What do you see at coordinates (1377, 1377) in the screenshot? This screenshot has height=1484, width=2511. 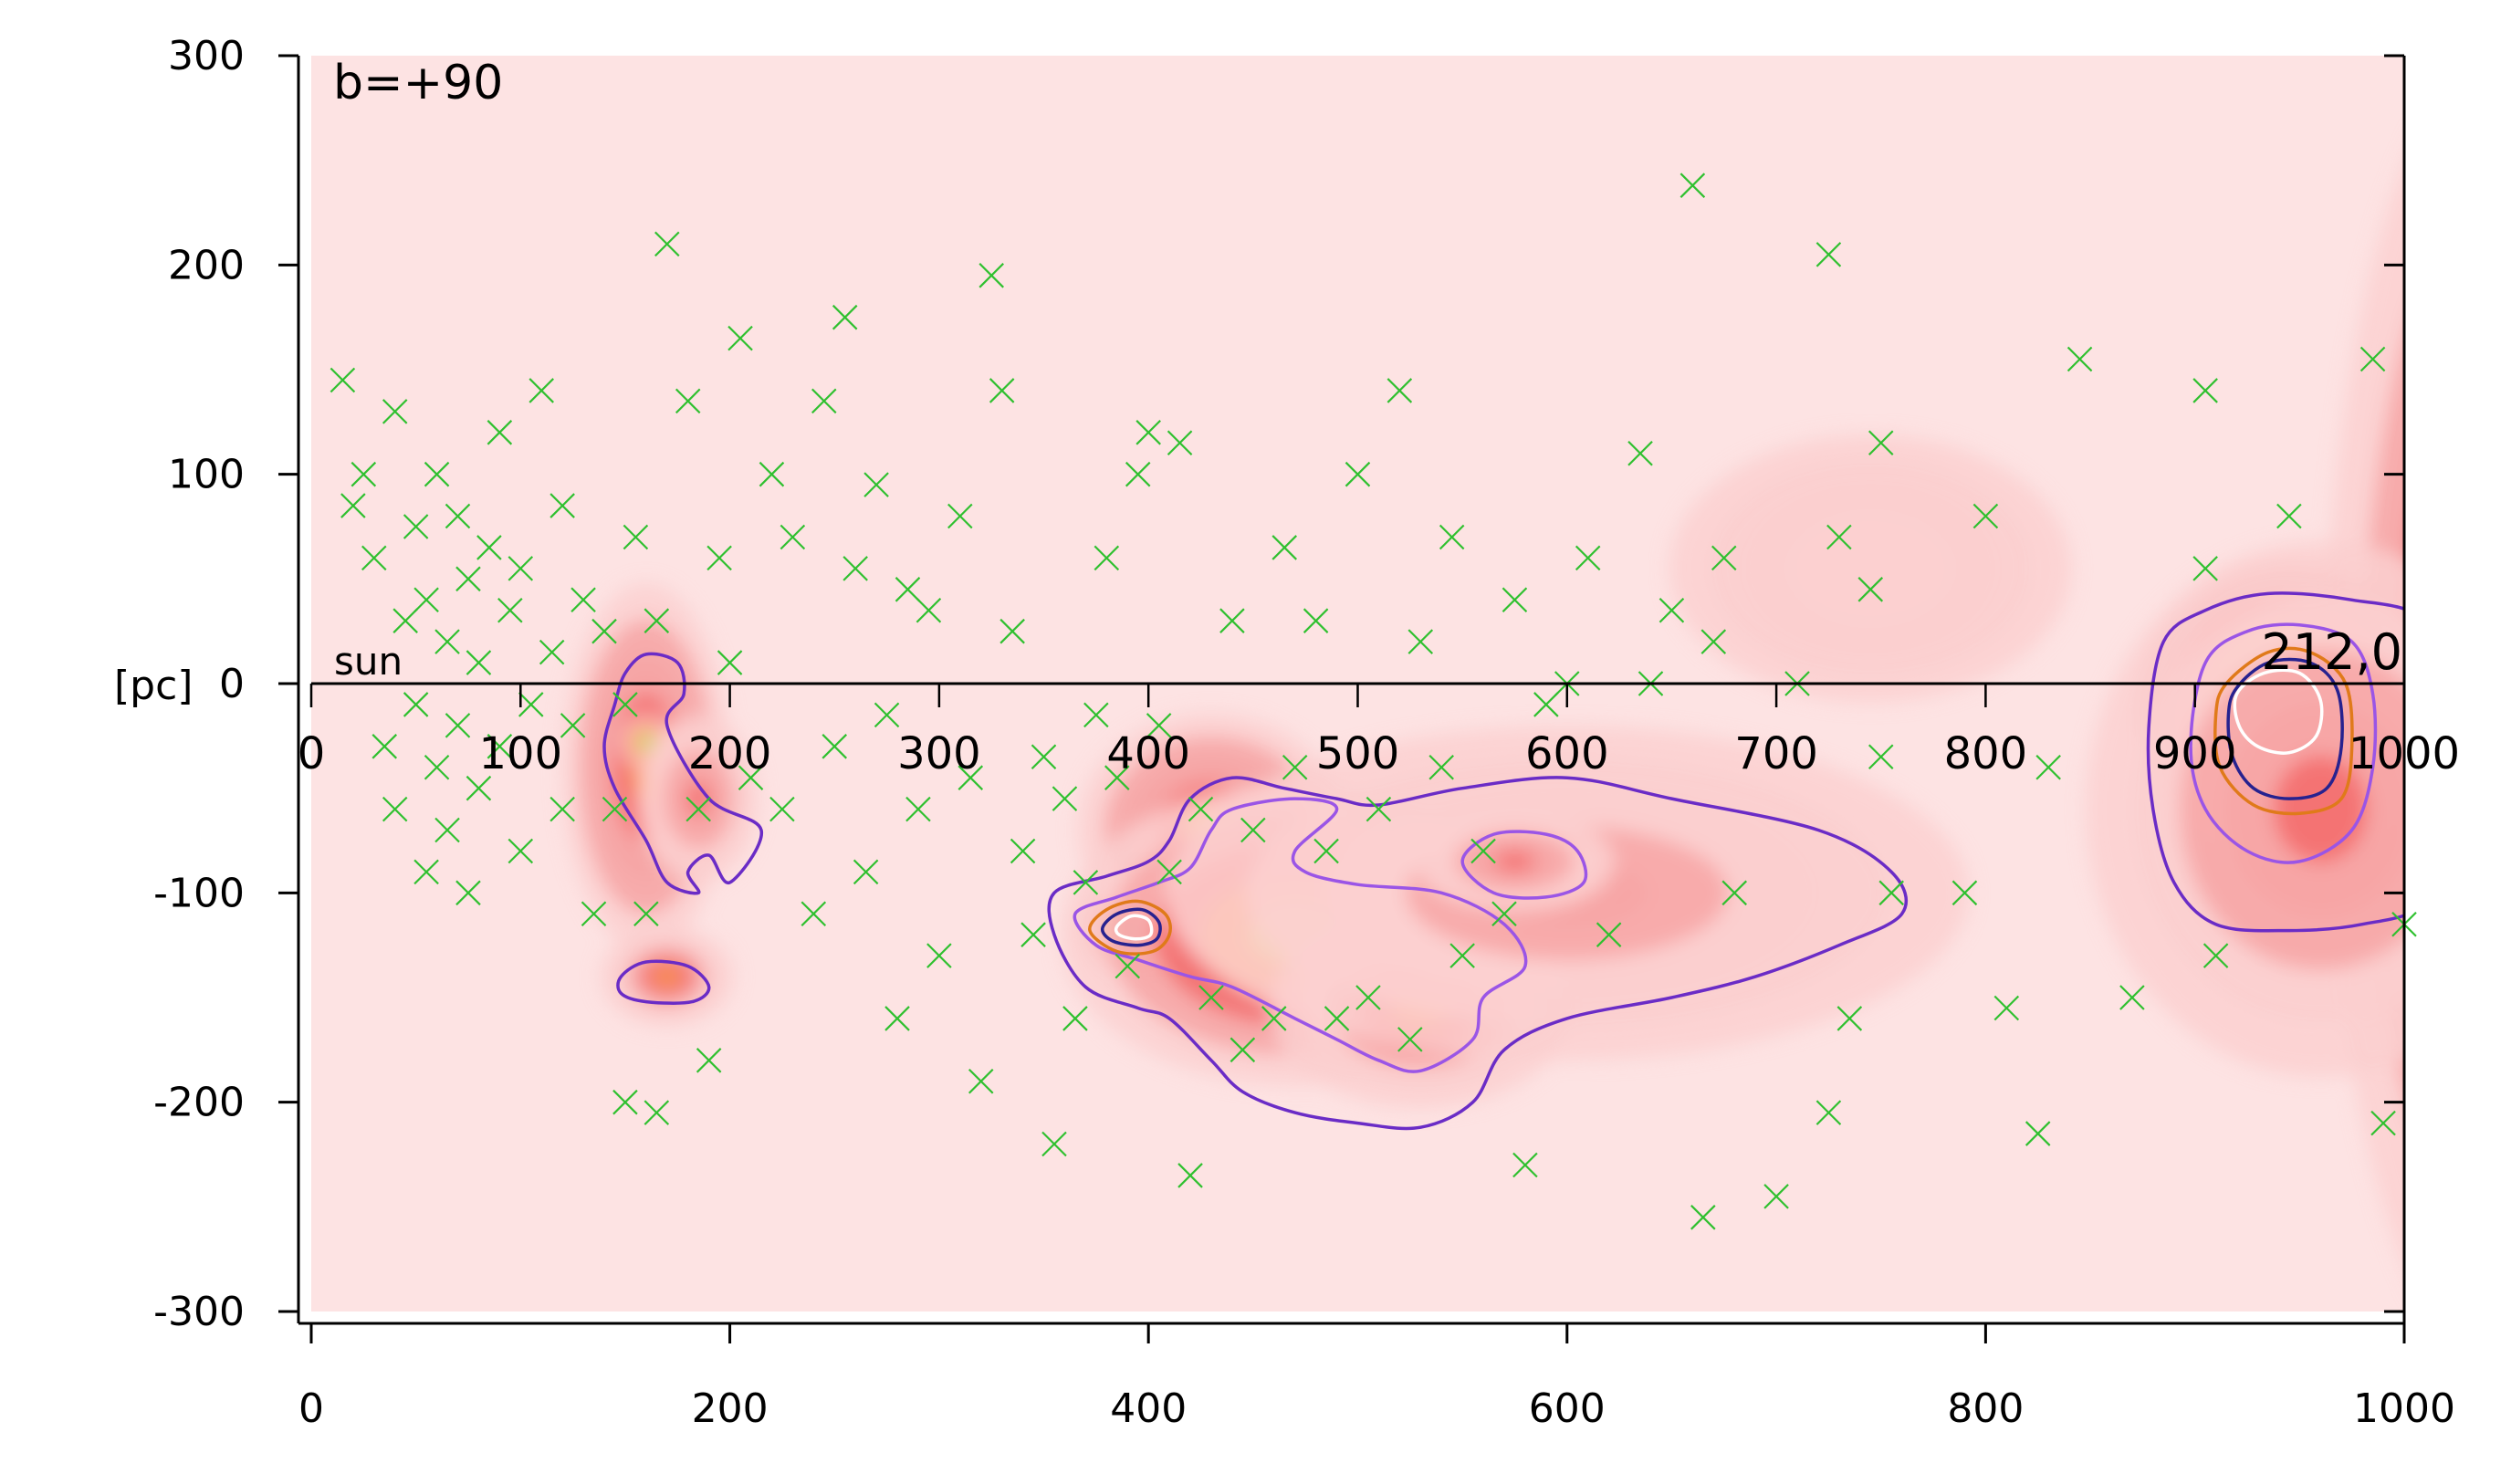 I see `x-axis: 0 200 400 600 800 1000` at bounding box center [1377, 1377].